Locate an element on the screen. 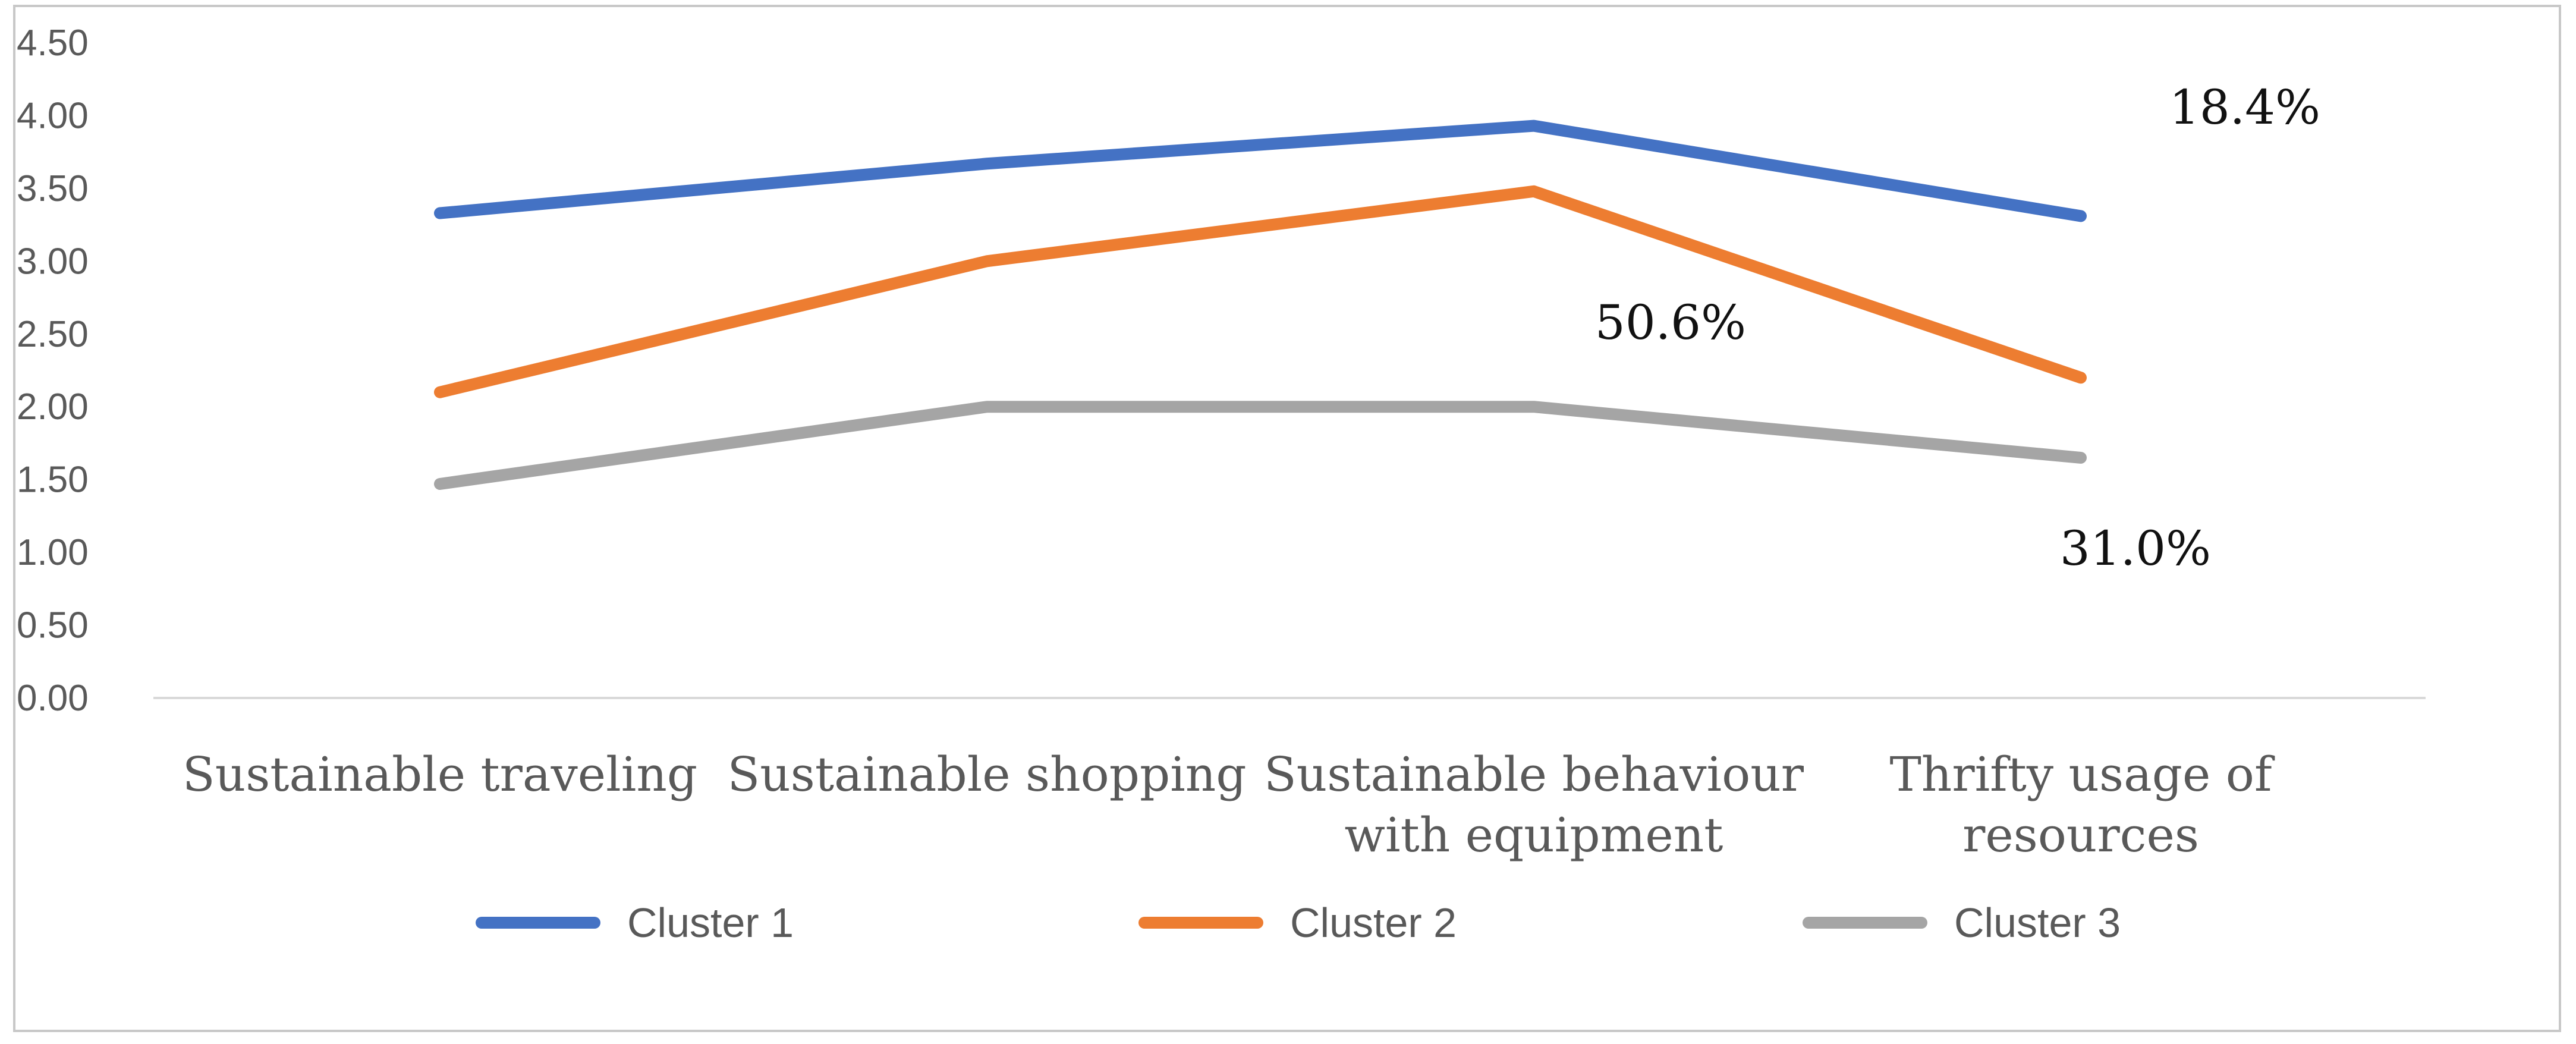 Image resolution: width=2576 pixels, height=1044 pixels. annotation-layer: 18.4% 50.6% 31.0% is located at coordinates (1957, 328).